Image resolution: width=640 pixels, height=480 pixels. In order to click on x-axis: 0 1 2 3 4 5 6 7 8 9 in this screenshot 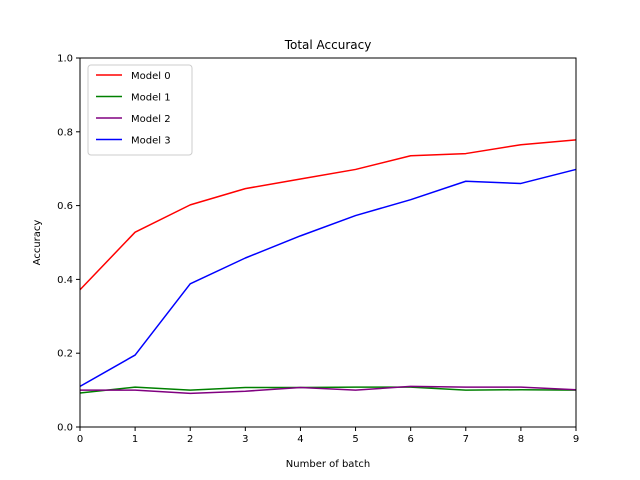, I will do `click(328, 436)`.